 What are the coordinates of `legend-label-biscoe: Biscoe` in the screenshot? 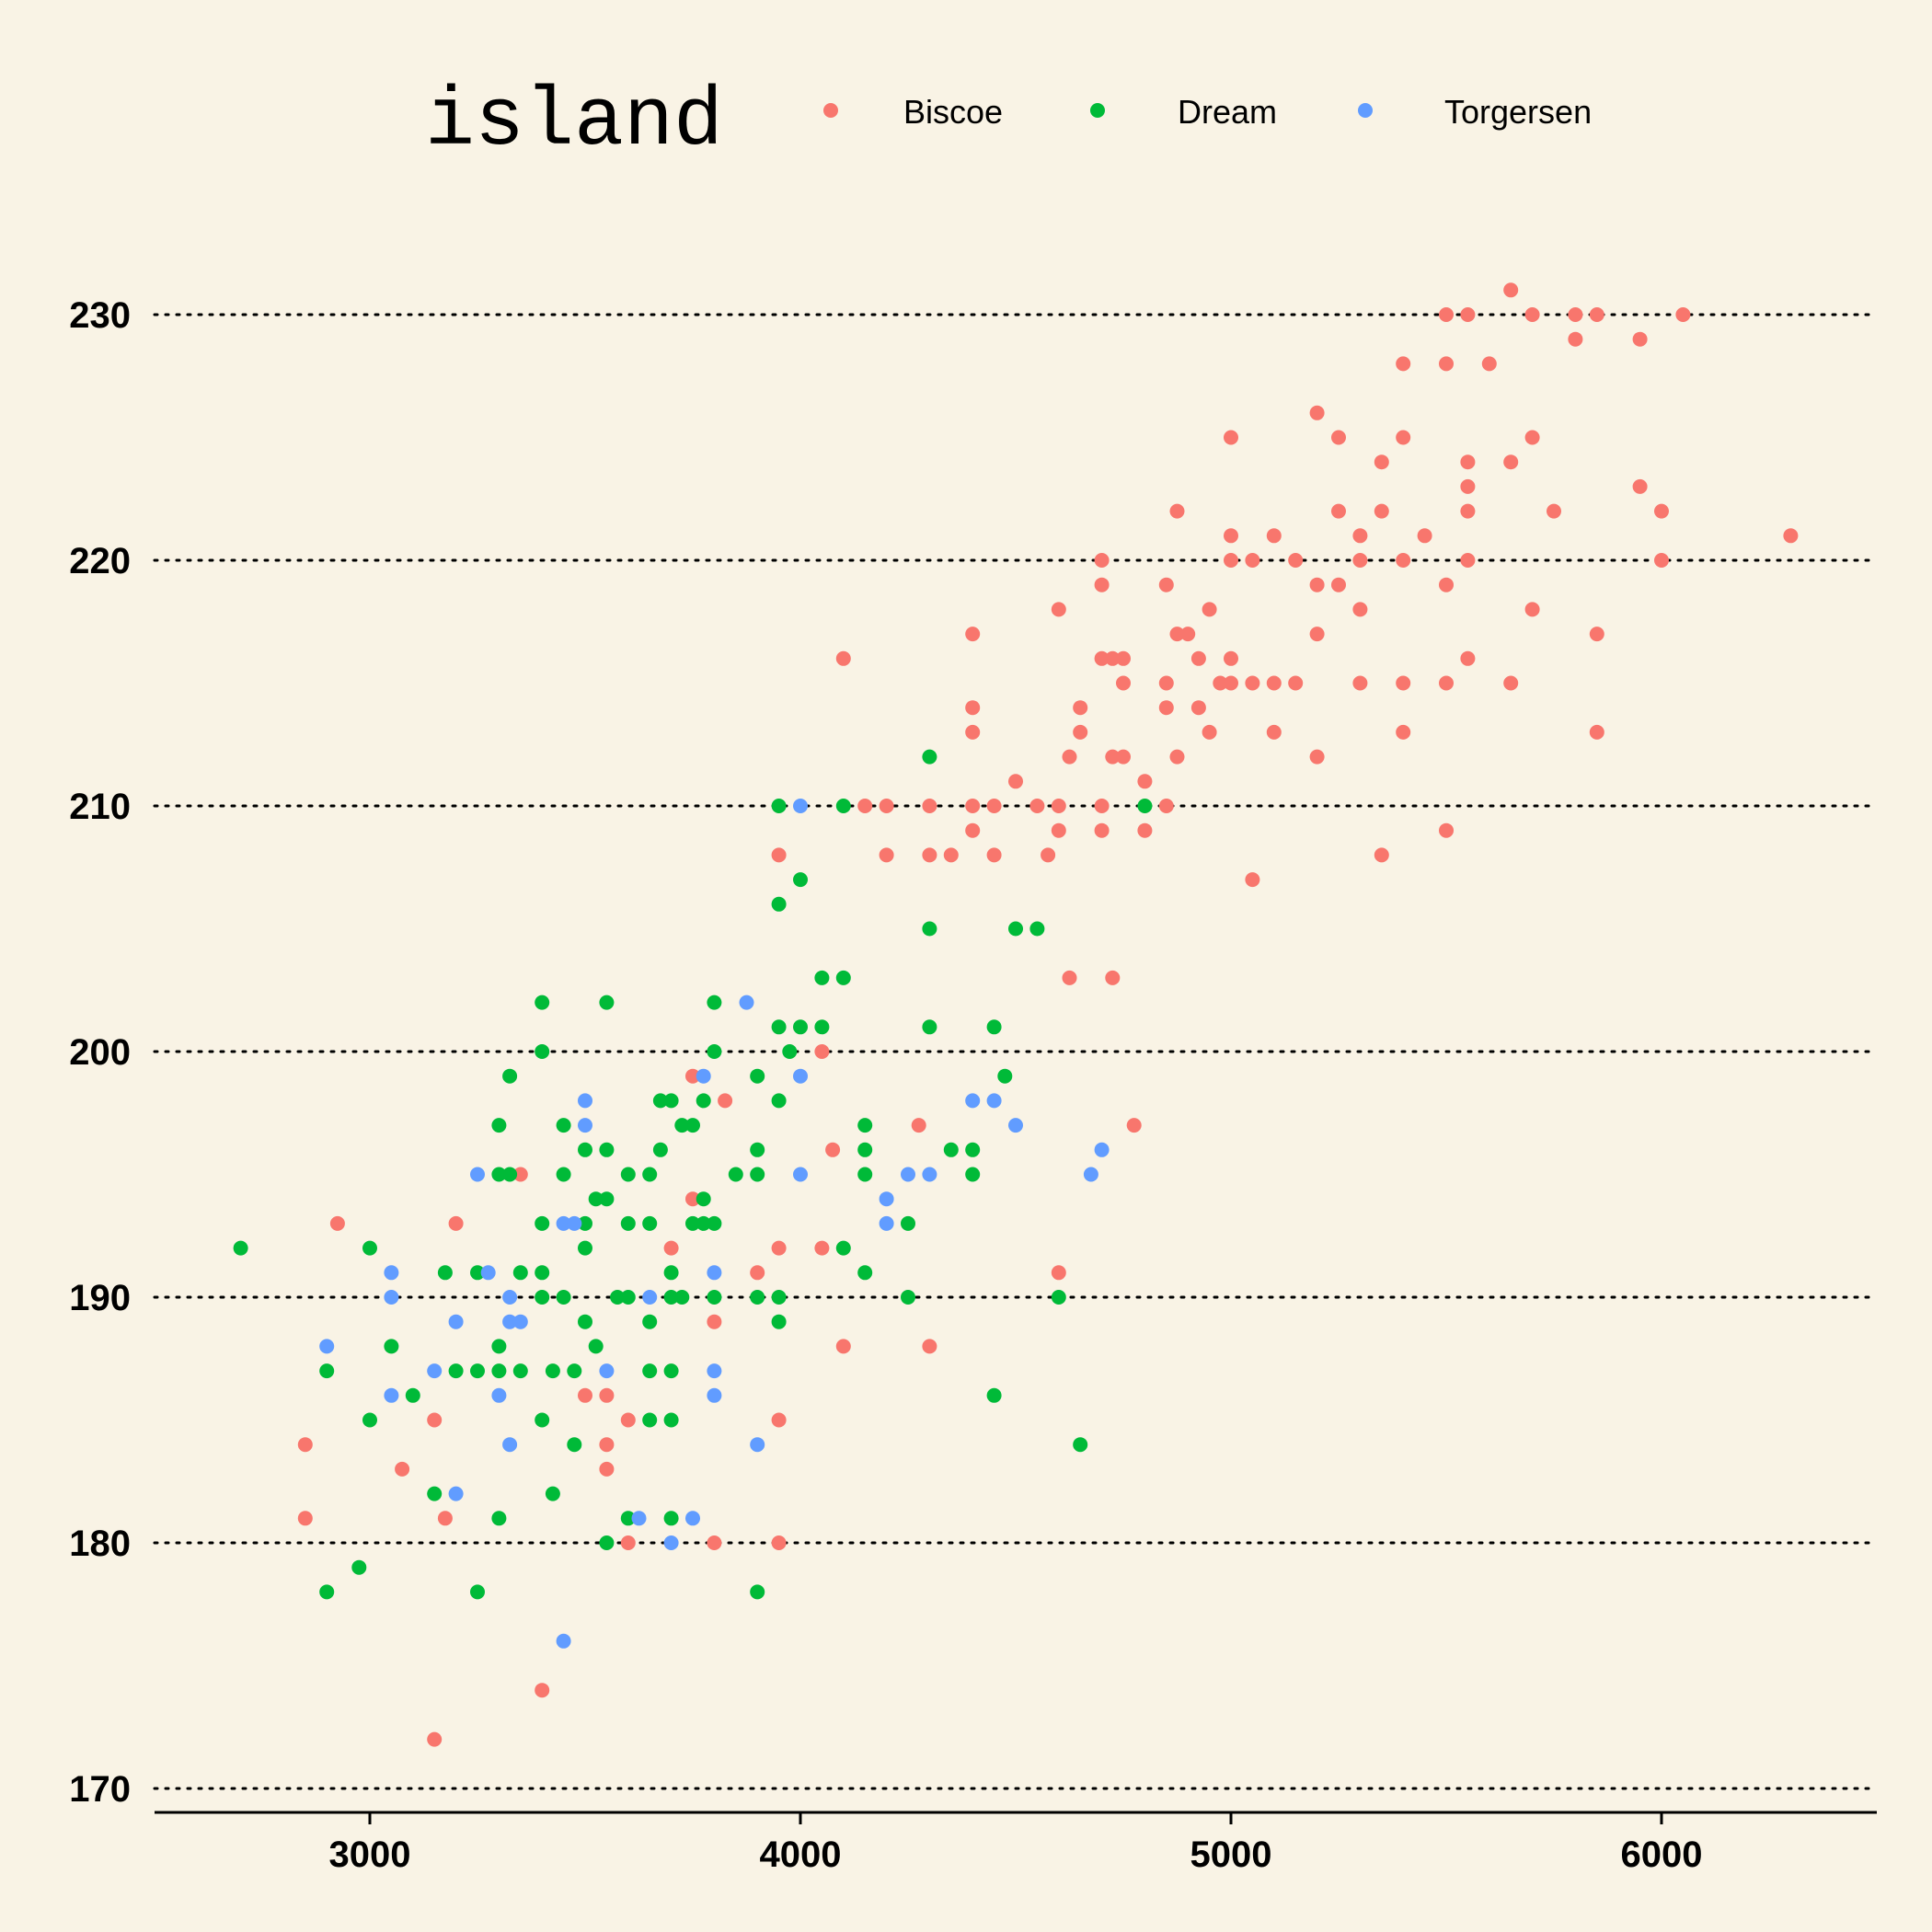 It's located at (953, 112).